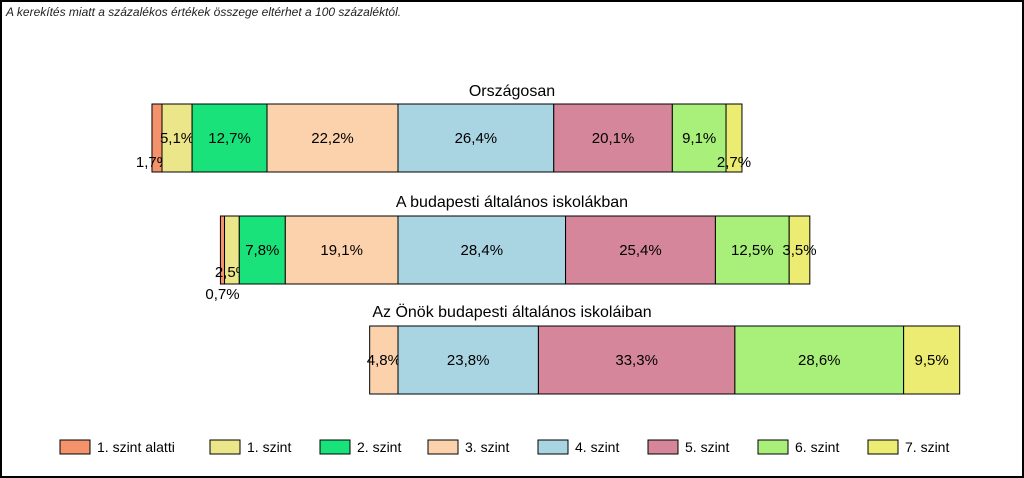  I want to click on data-label: 33,3%, so click(636, 360).